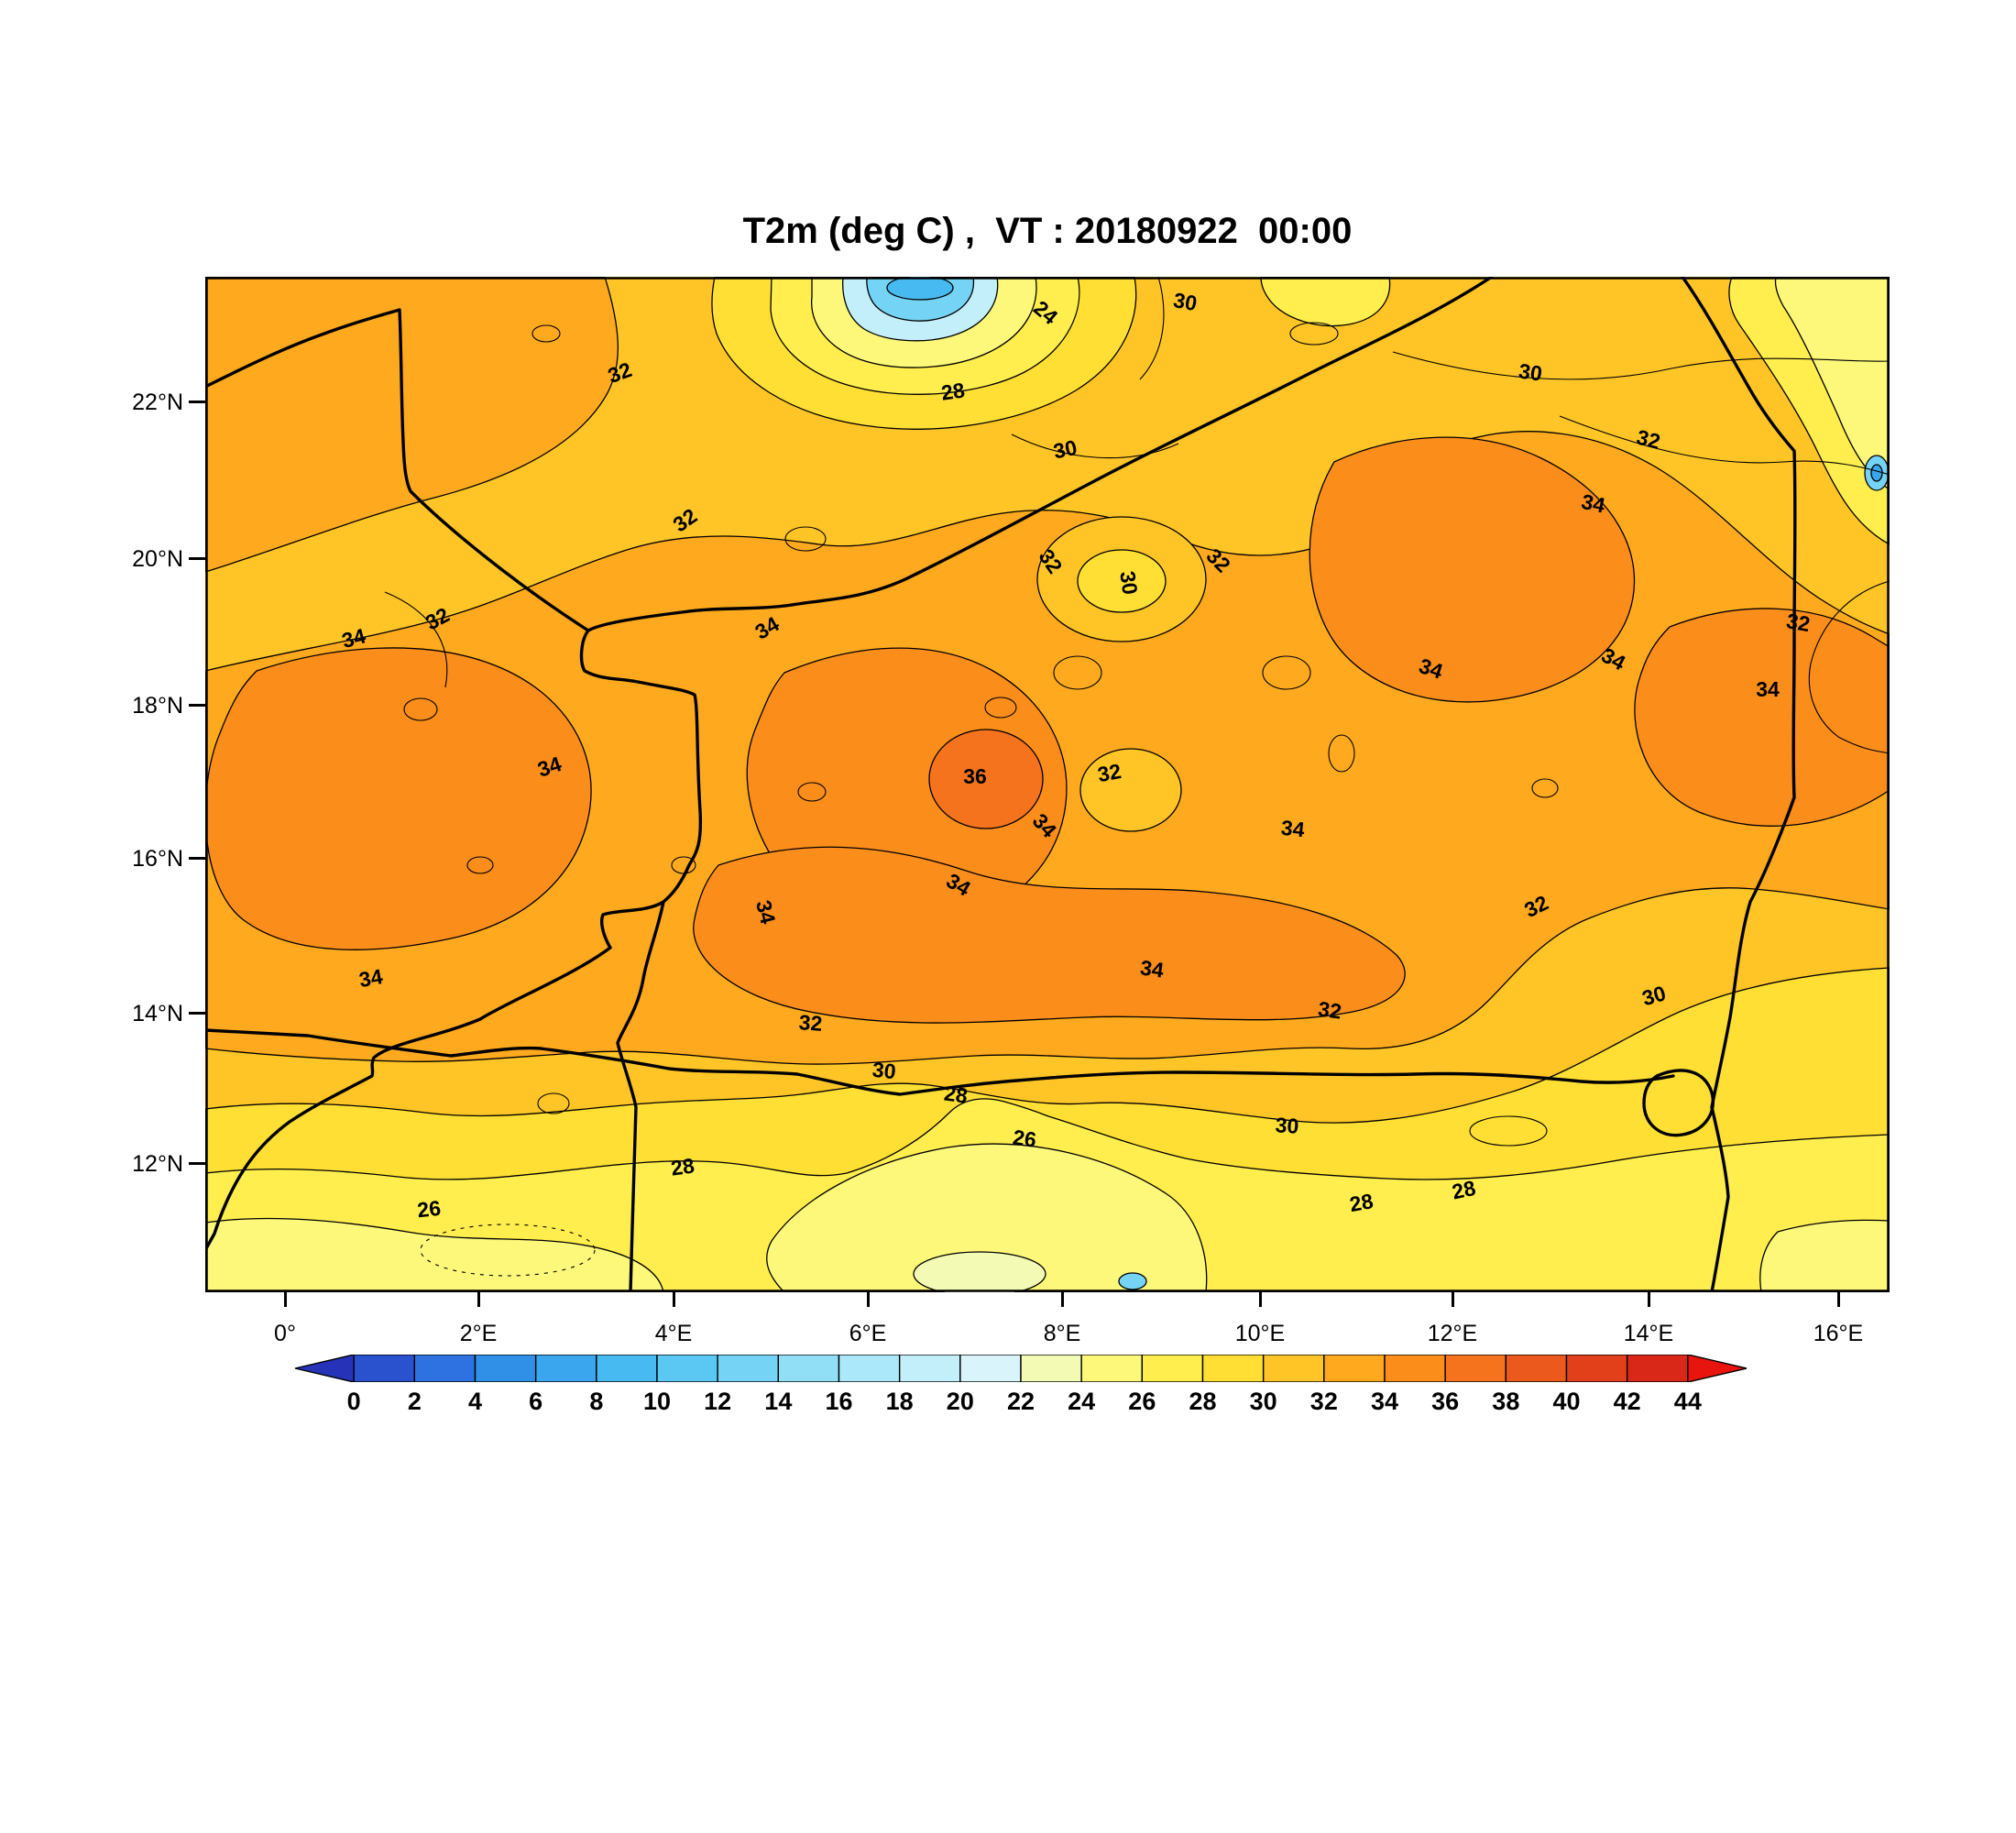 Image resolution: width=2016 pixels, height=1833 pixels. I want to click on colorbar-extend-right, so click(1717, 1368).